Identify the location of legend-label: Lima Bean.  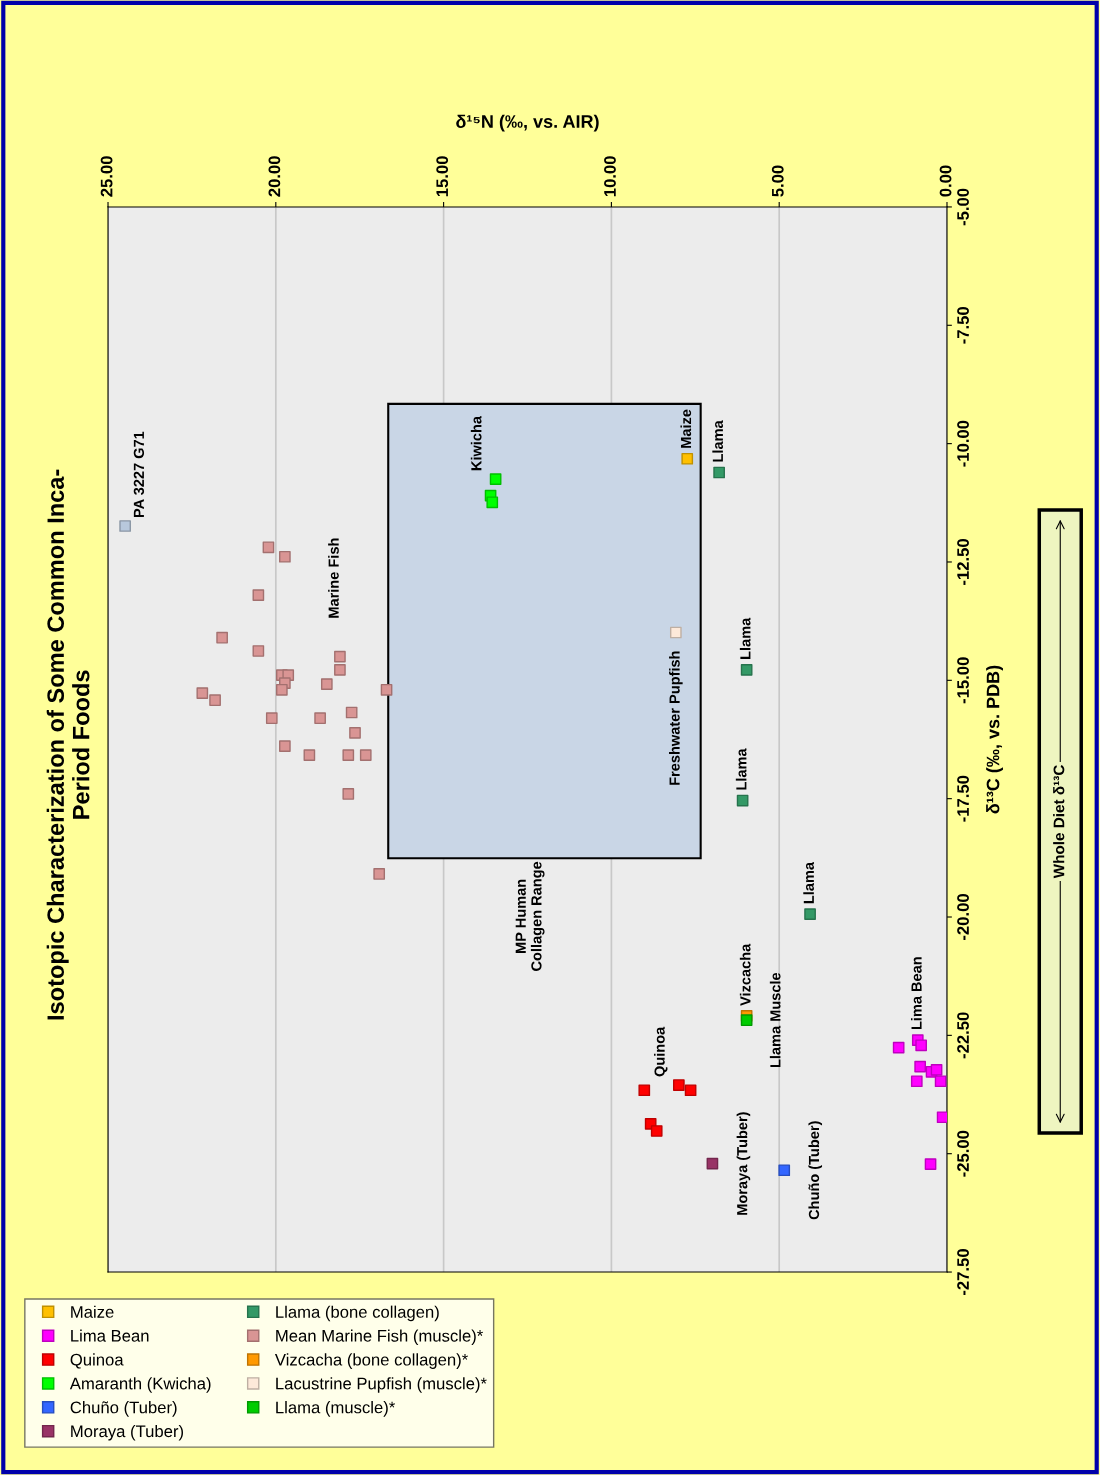
(110, 1335).